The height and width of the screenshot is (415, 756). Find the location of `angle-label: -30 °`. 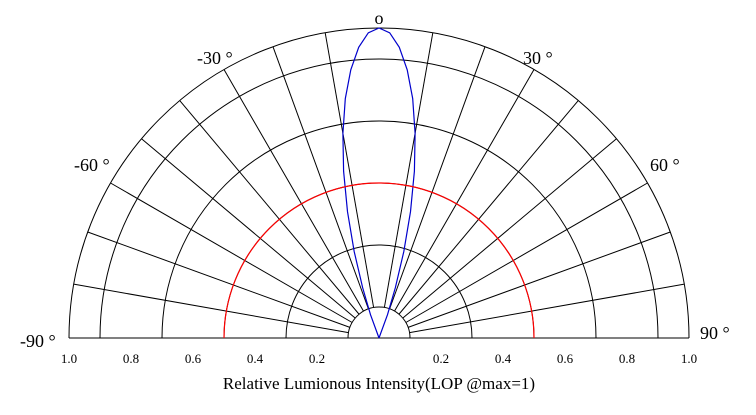

angle-label: -30 ° is located at coordinates (215, 58).